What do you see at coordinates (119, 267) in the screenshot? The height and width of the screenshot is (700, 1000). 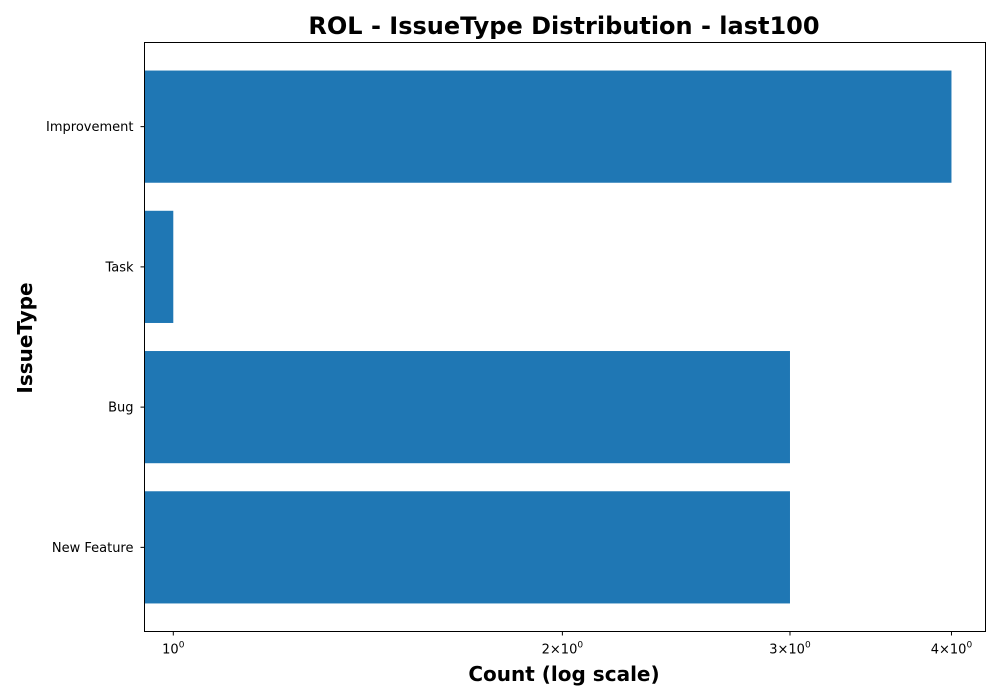 I see `y-tick-label: Task` at bounding box center [119, 267].